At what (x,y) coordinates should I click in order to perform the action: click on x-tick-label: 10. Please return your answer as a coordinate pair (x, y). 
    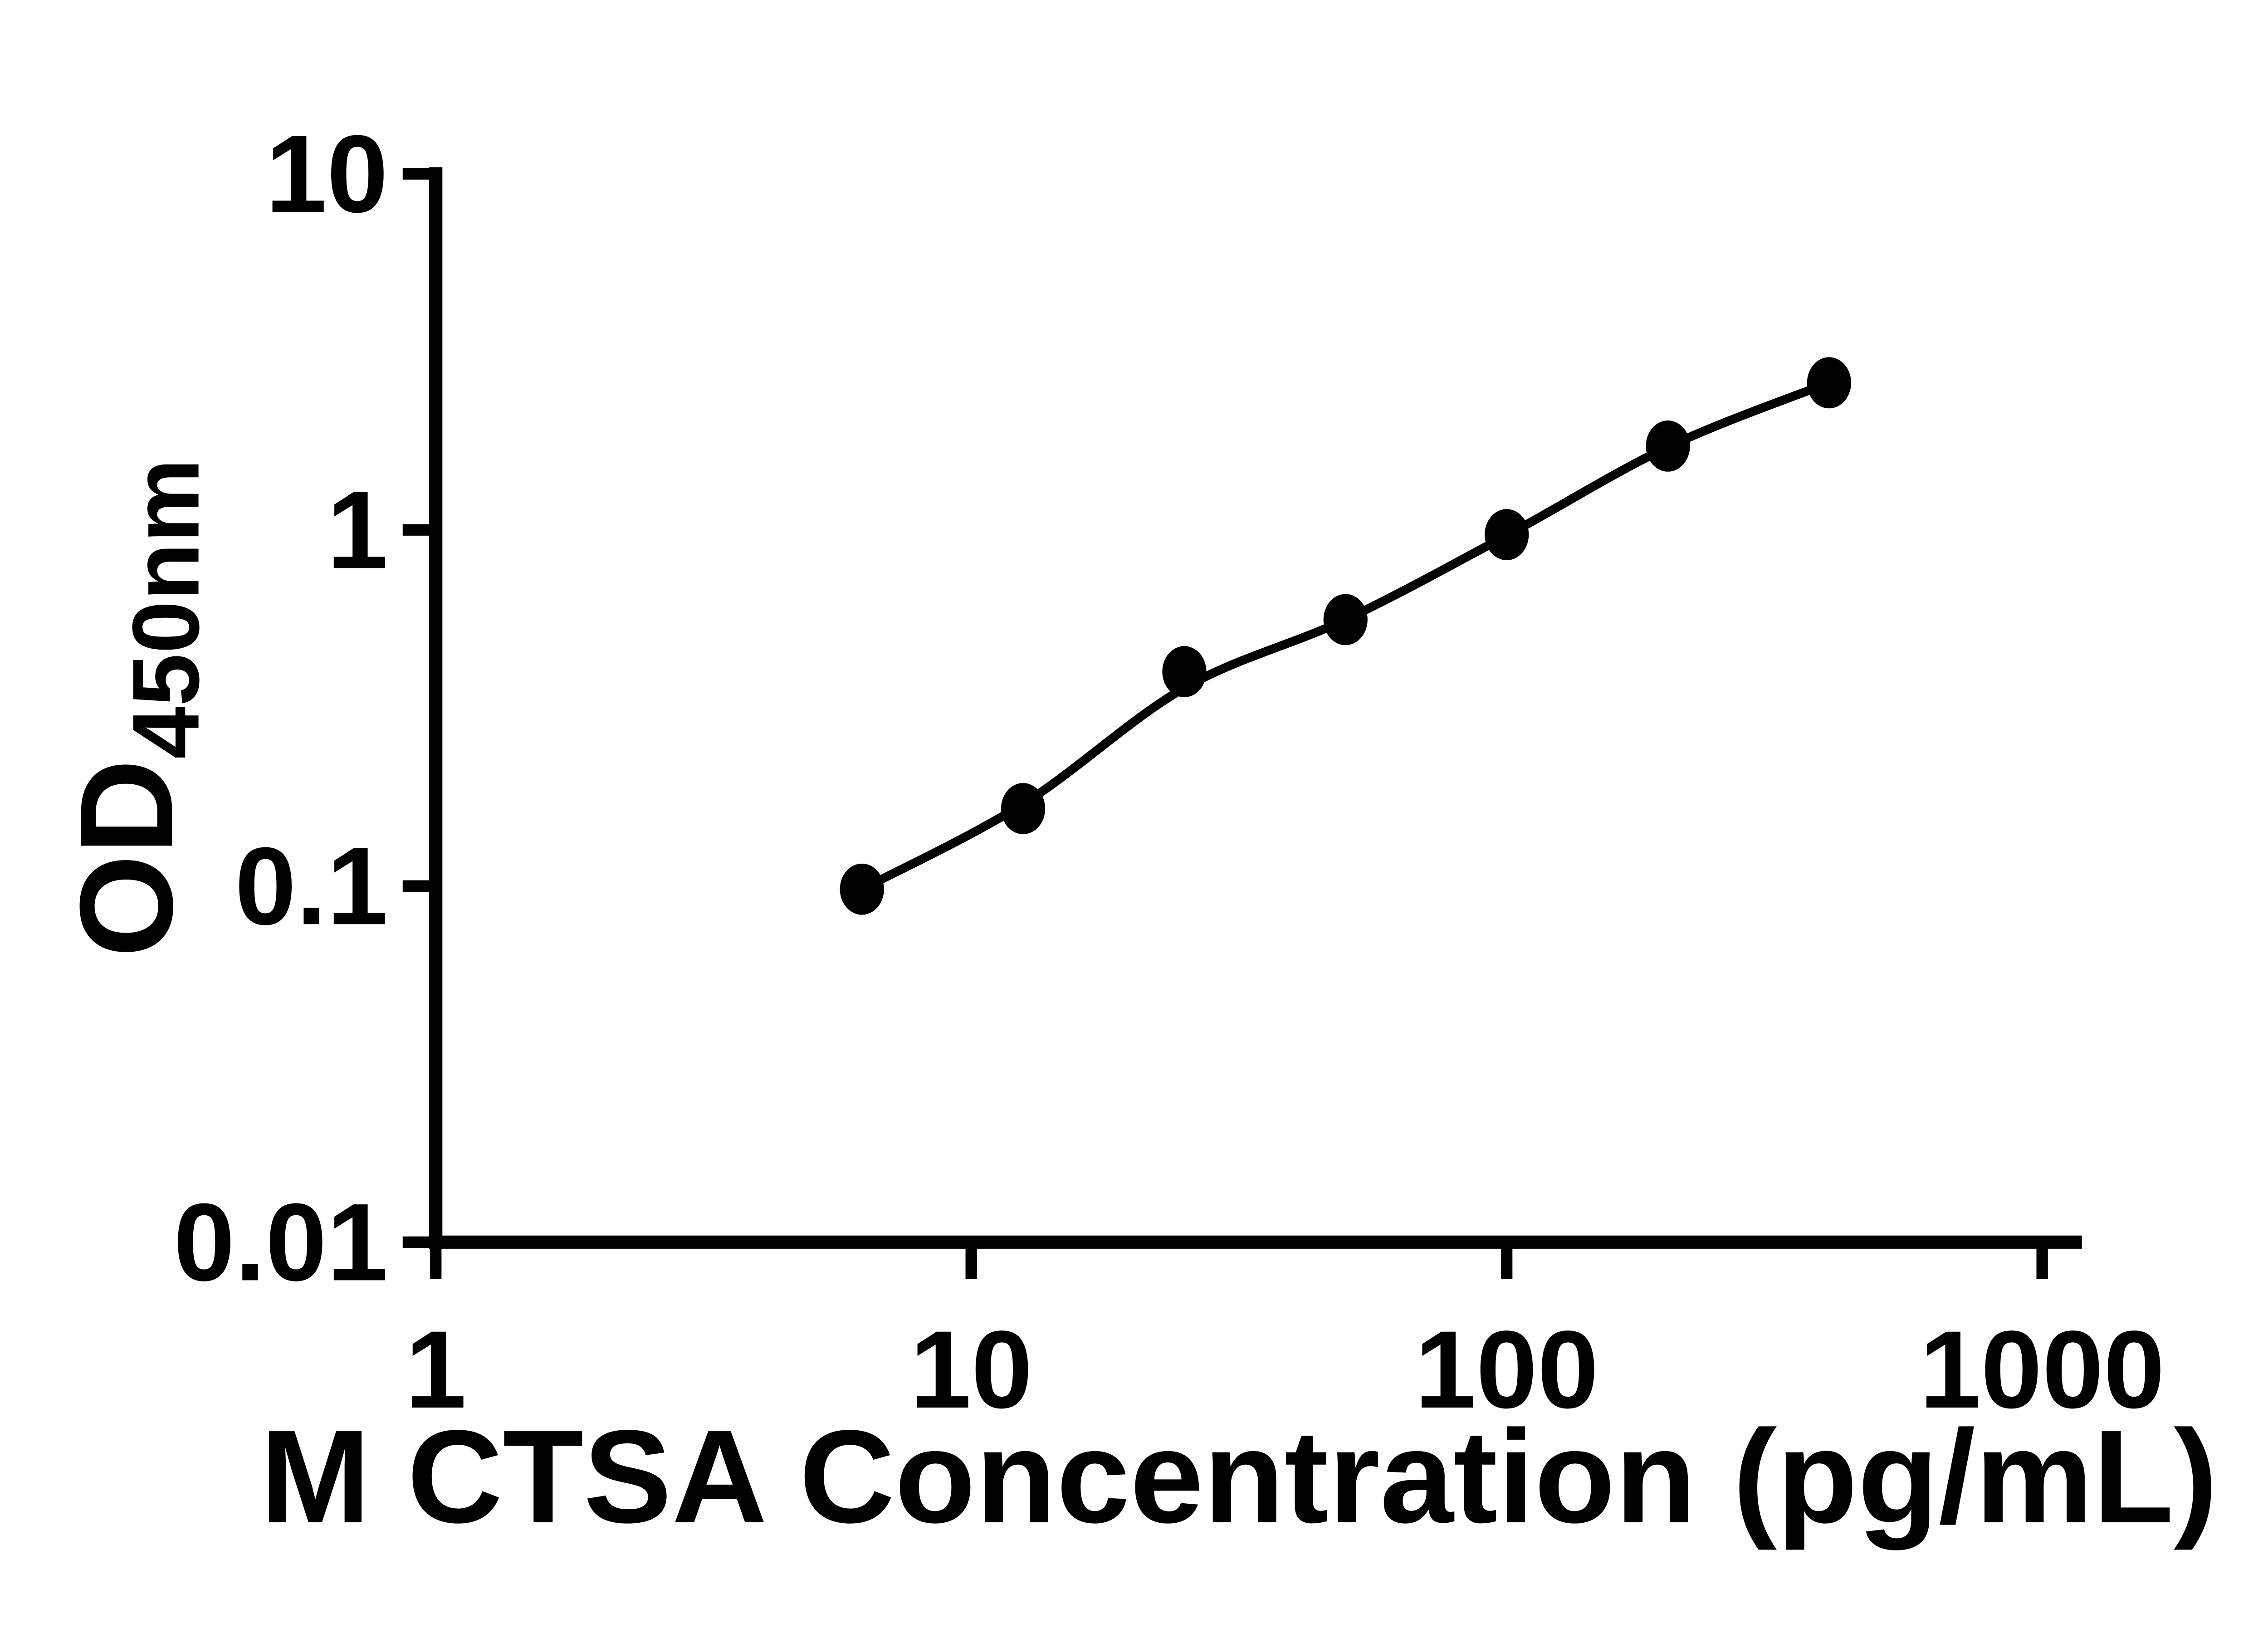
    Looking at the image, I should click on (971, 1369).